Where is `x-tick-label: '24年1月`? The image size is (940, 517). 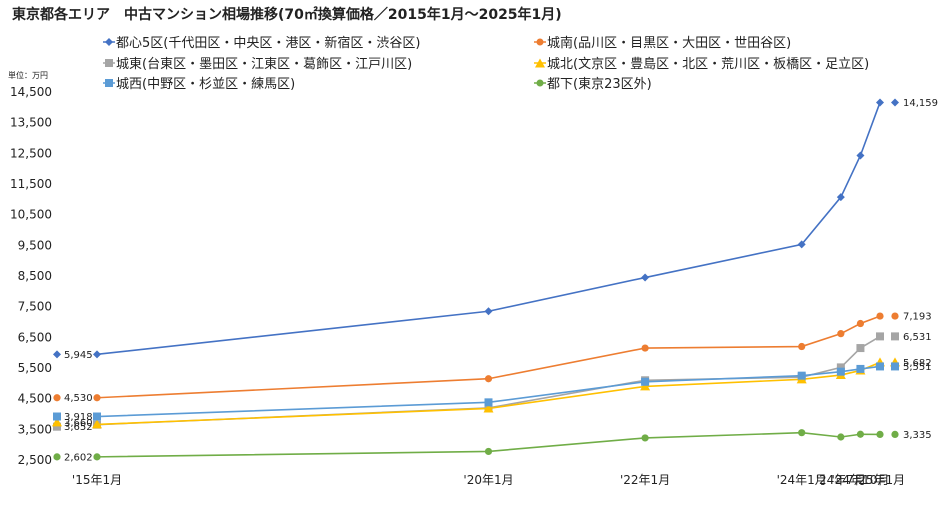
x-tick-label: '24年1月 is located at coordinates (802, 480).